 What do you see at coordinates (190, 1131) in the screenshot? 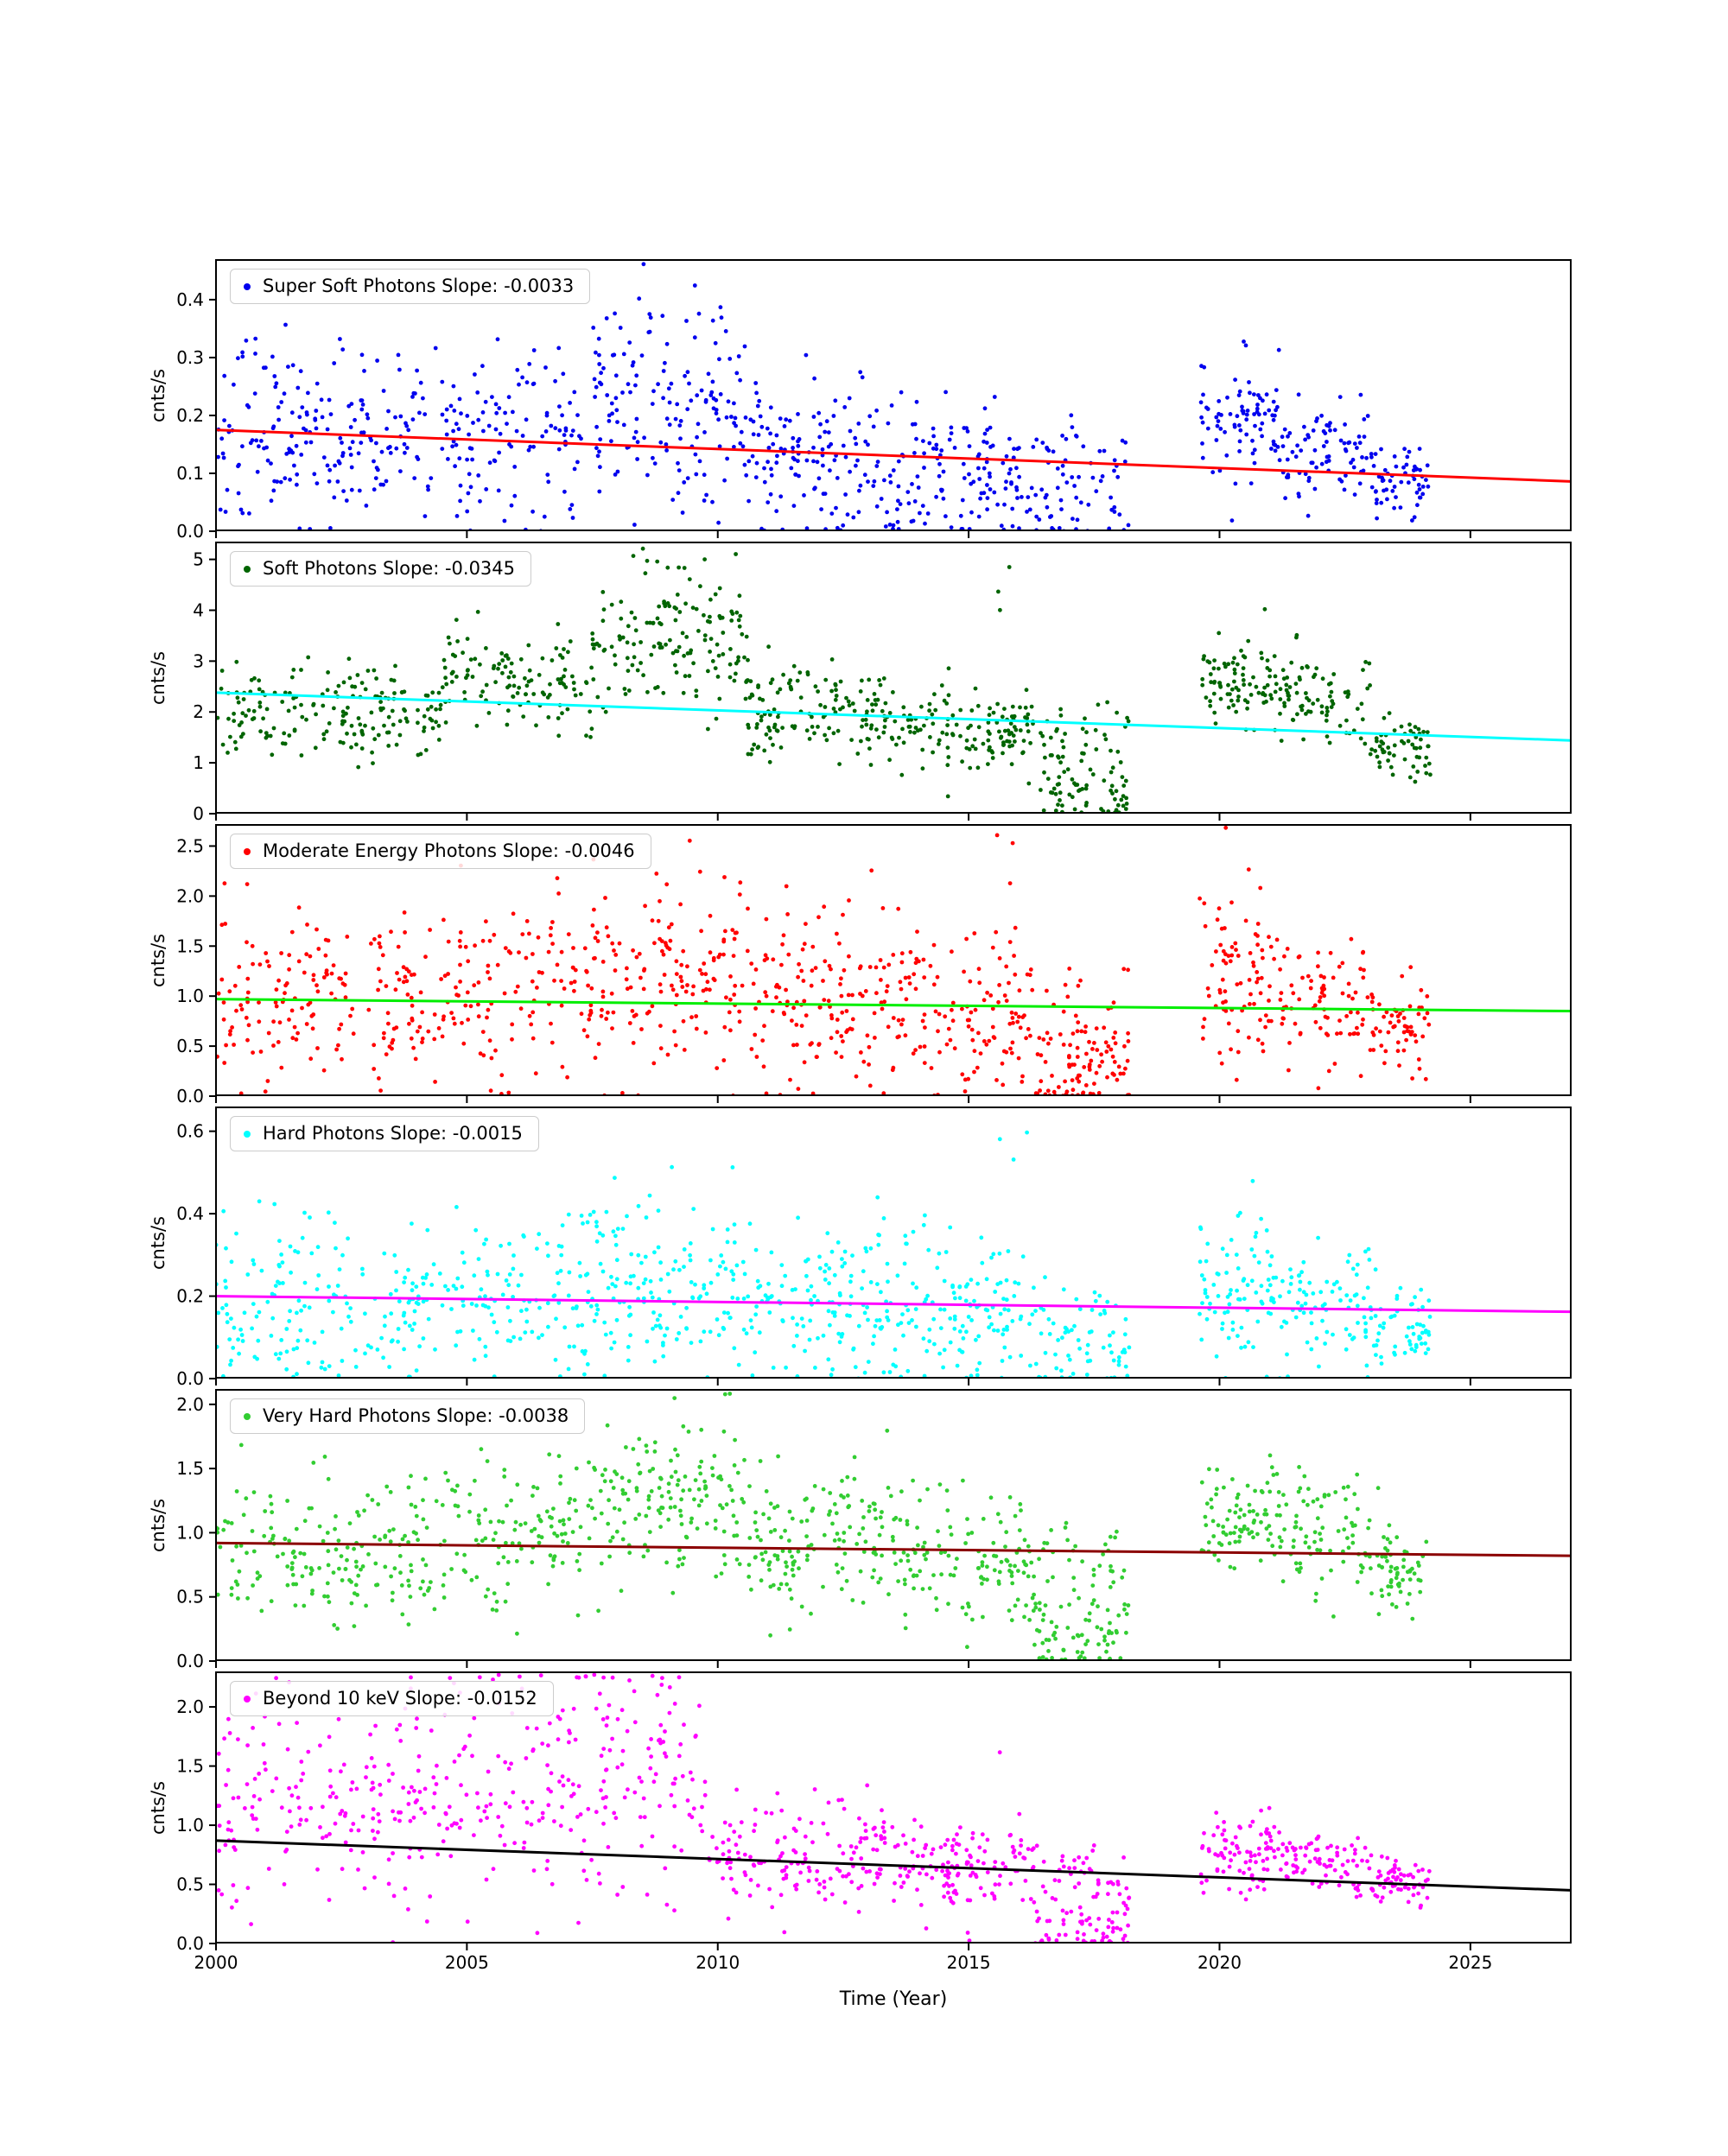
I see `y-tick-label: 0.6` at bounding box center [190, 1131].